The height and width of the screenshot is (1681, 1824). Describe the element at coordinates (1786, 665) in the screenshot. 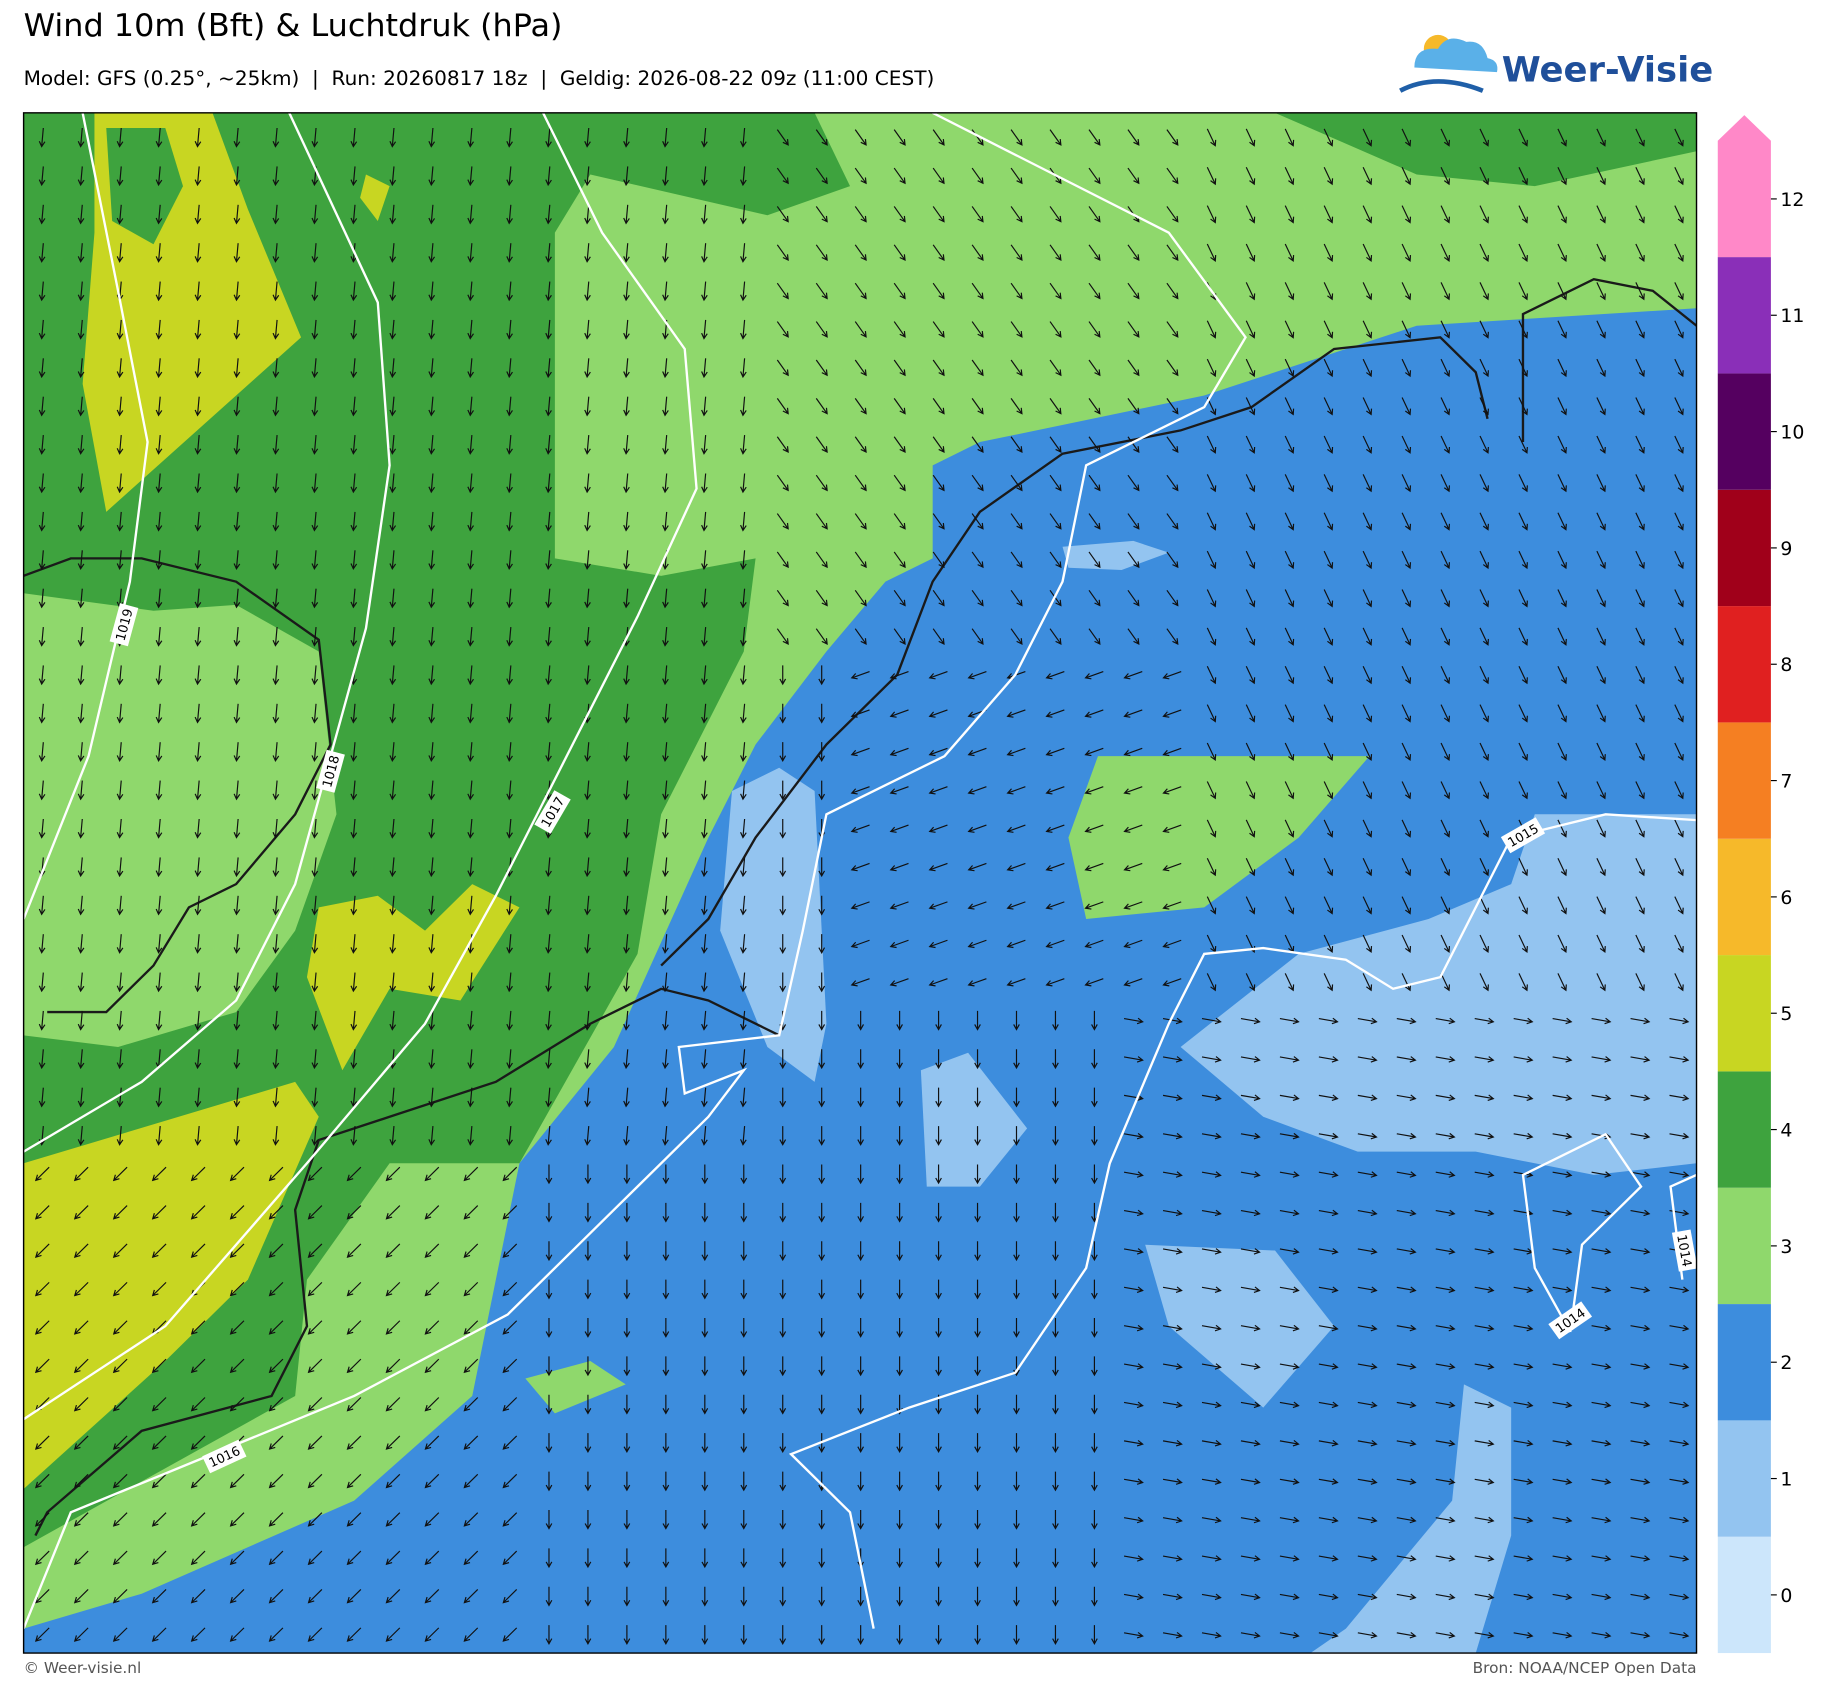

I see `colorbar-tick-label: 8` at that location.